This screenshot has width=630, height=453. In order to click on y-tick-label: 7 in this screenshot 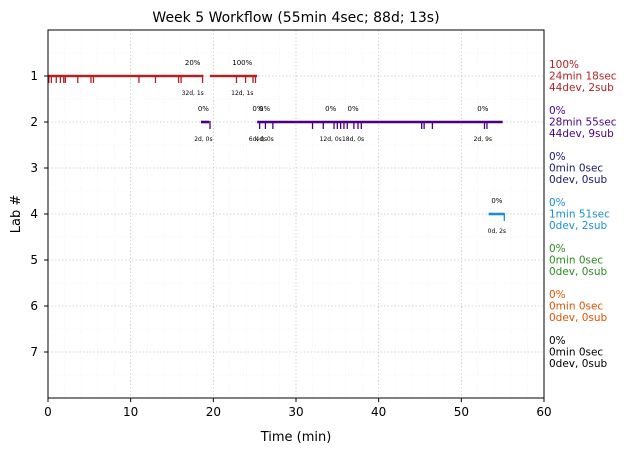, I will do `click(34, 352)`.